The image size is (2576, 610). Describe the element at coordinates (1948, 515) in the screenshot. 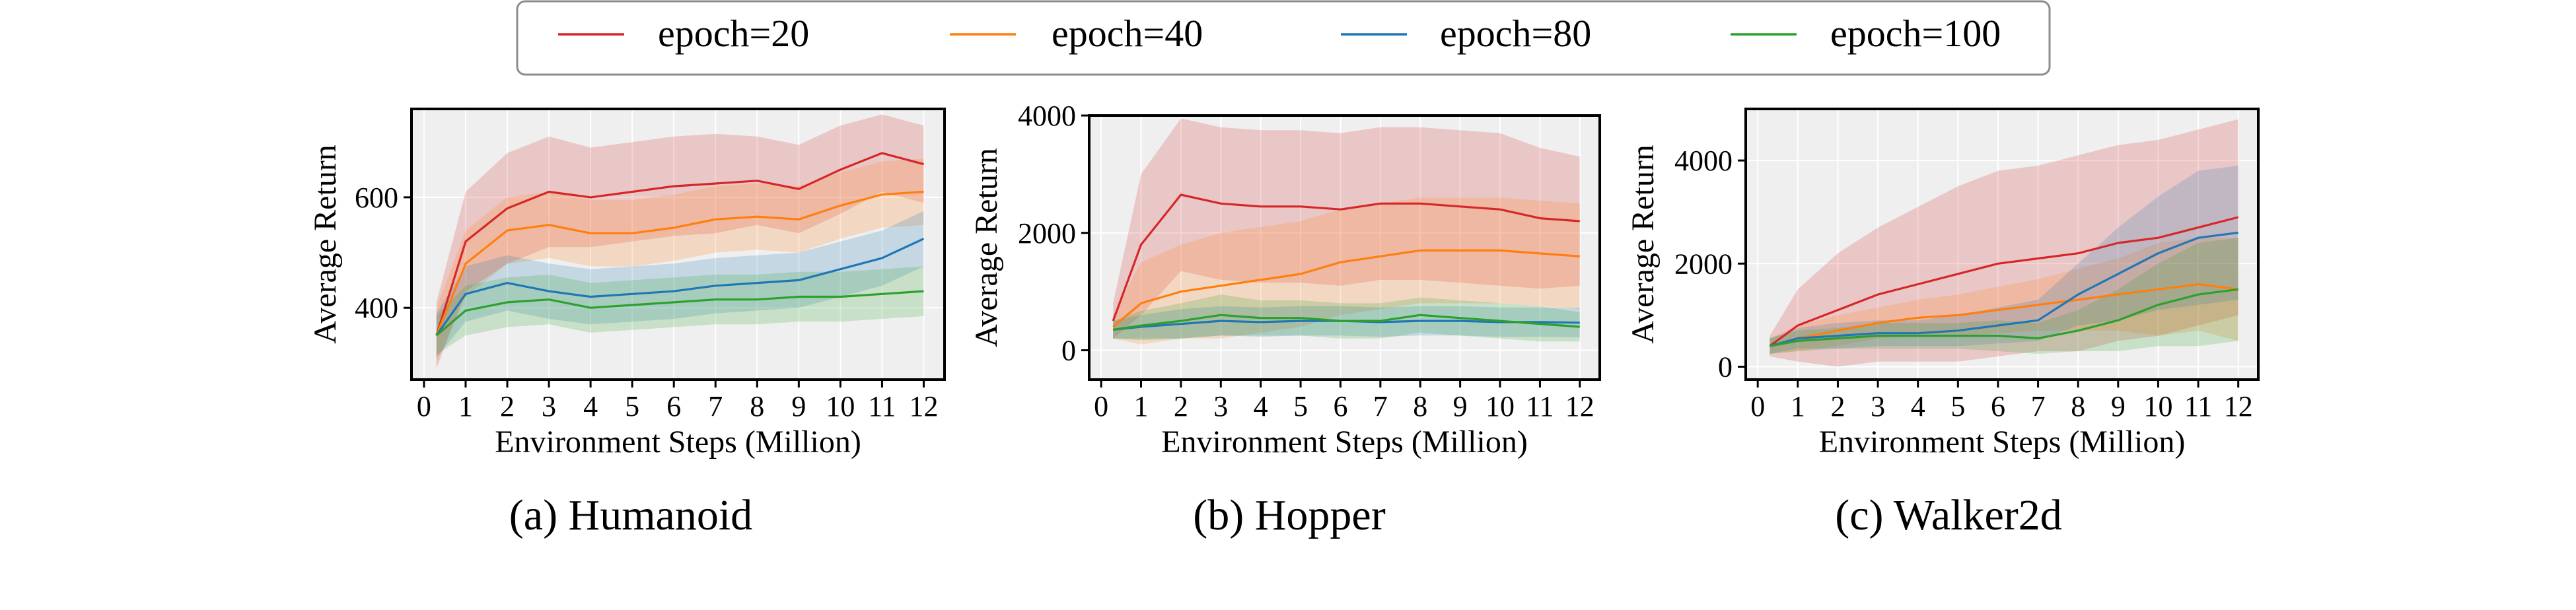

I see `caption-walker2d: (c) Walker2d` at that location.